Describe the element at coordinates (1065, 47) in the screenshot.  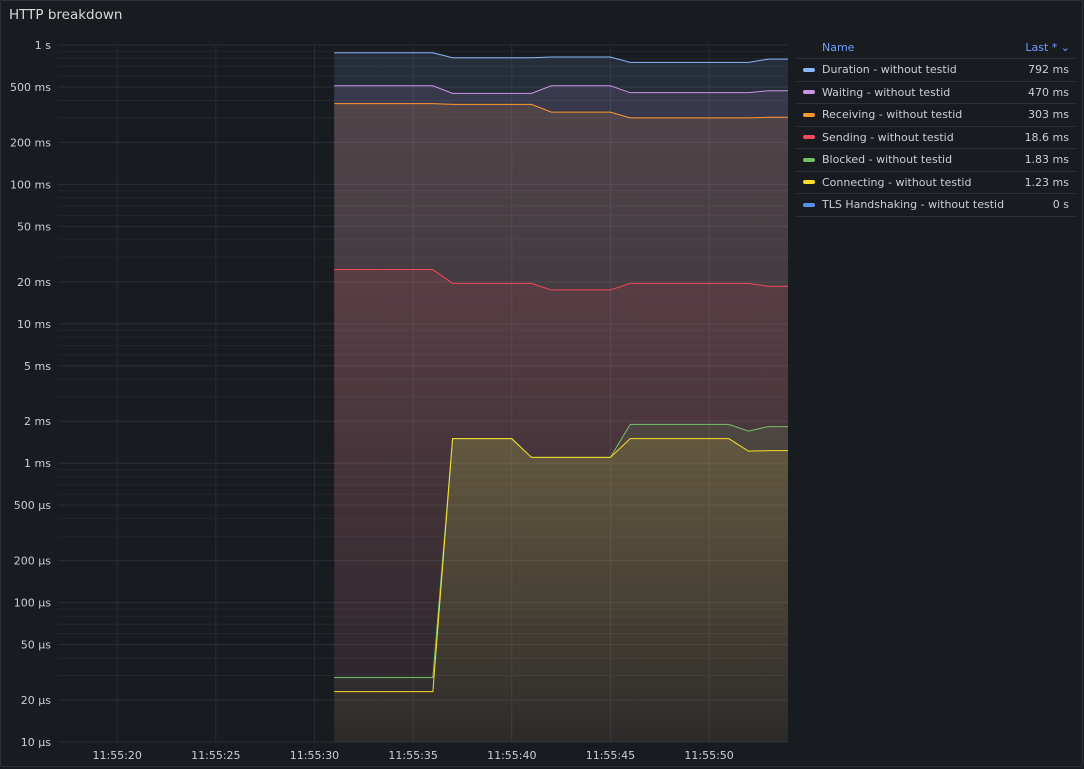
I see `chevron-down-icon: ⌄` at that location.